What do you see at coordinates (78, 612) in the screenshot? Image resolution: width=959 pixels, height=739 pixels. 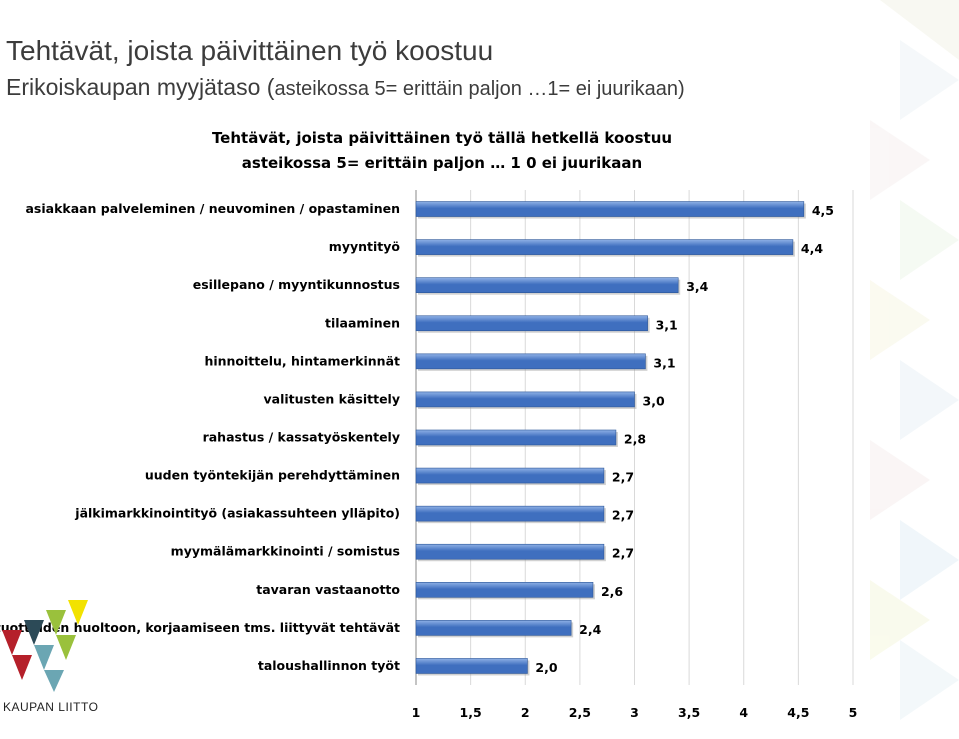 I see `logo-triangle-yellow` at bounding box center [78, 612].